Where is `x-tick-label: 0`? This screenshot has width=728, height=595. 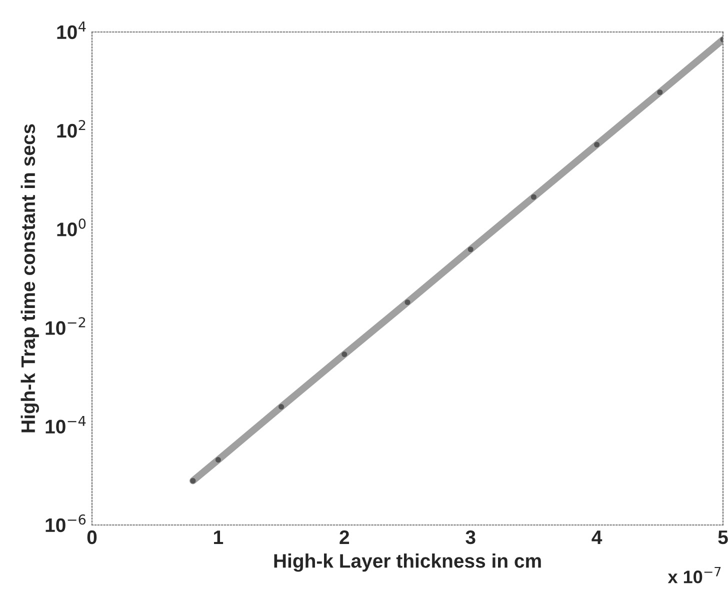
x-tick-label: 0 is located at coordinates (92, 537).